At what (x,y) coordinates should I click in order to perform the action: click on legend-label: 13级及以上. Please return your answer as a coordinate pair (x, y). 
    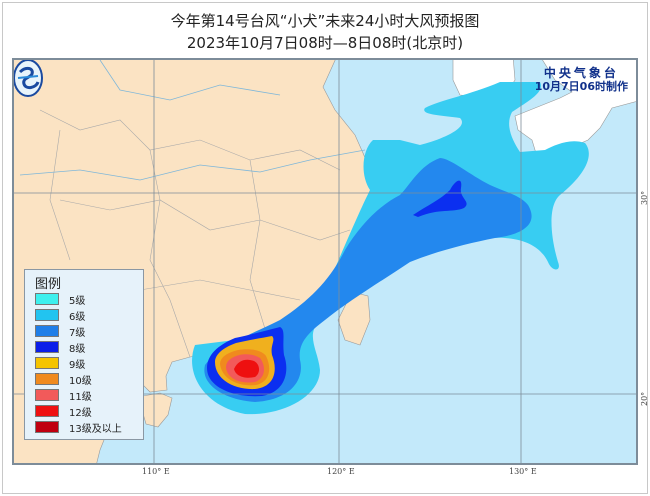
    Looking at the image, I should click on (95, 429).